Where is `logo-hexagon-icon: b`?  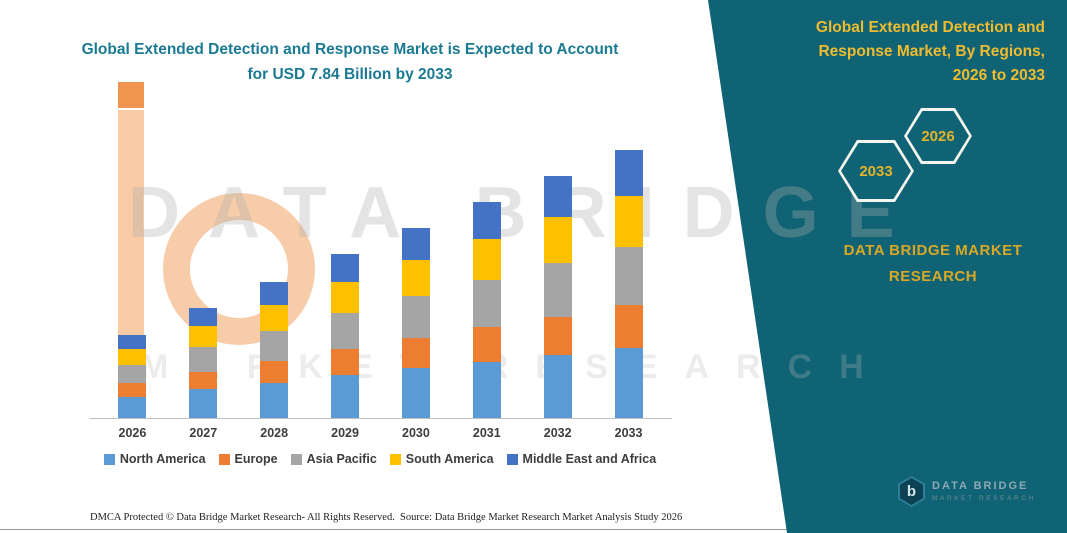
logo-hexagon-icon: b is located at coordinates (911, 491).